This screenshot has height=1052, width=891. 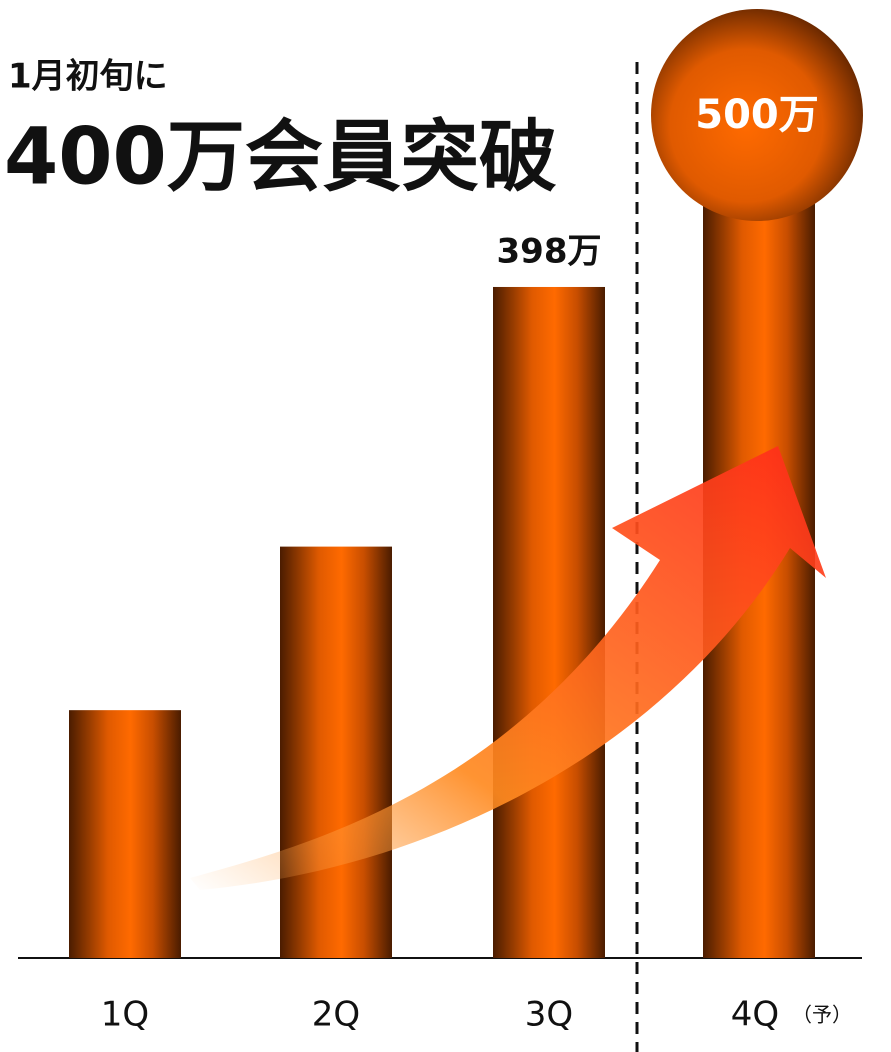 I want to click on x-tick-label: 3Q, so click(x=549, y=1015).